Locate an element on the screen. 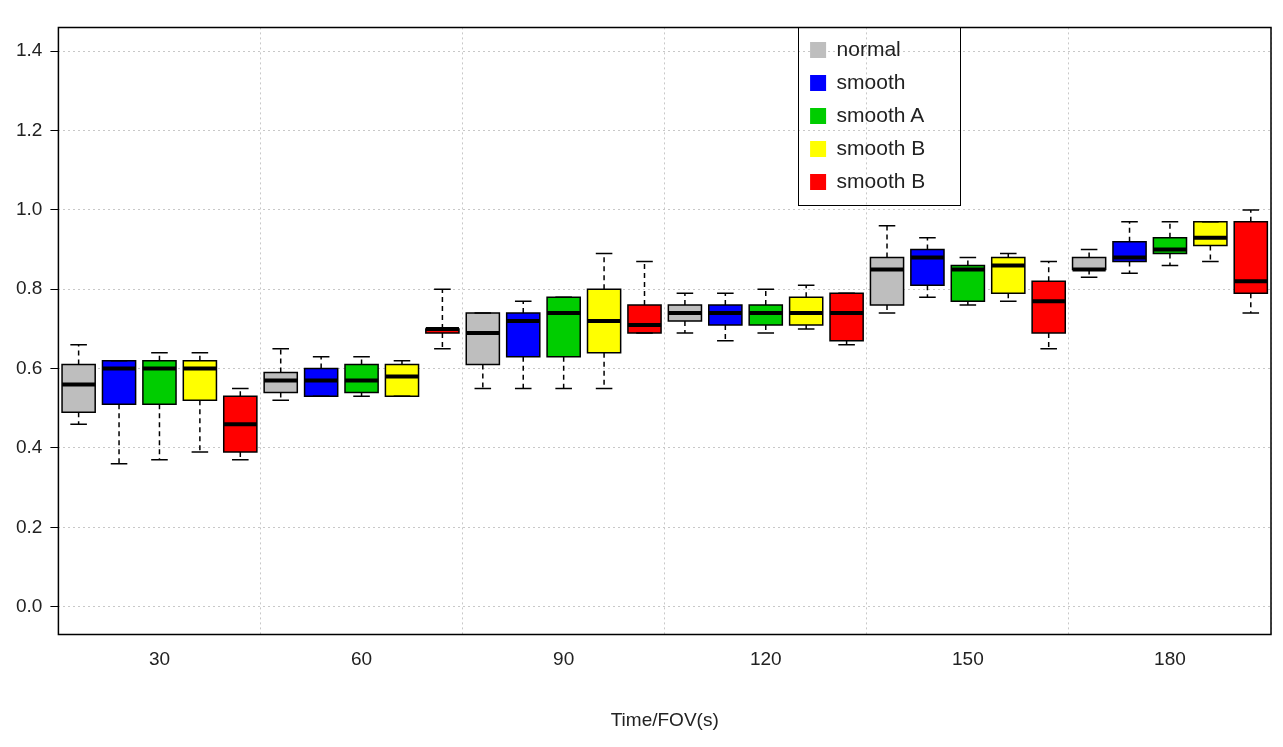  y-tick-label: 0.6 is located at coordinates (29, 367).